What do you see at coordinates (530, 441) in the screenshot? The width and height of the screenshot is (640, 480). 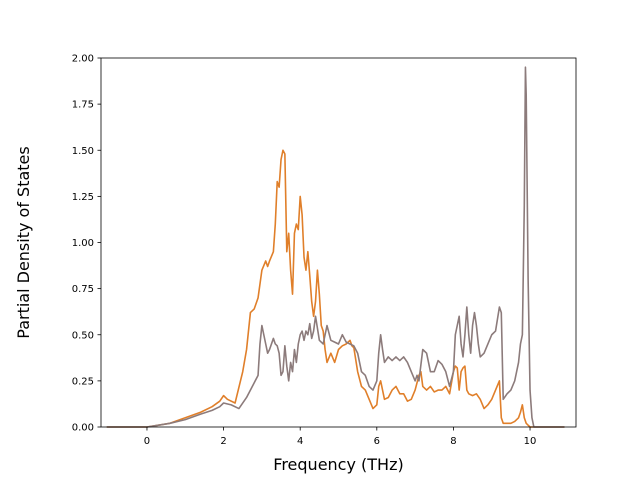 I see `x-tick-label: 10` at bounding box center [530, 441].